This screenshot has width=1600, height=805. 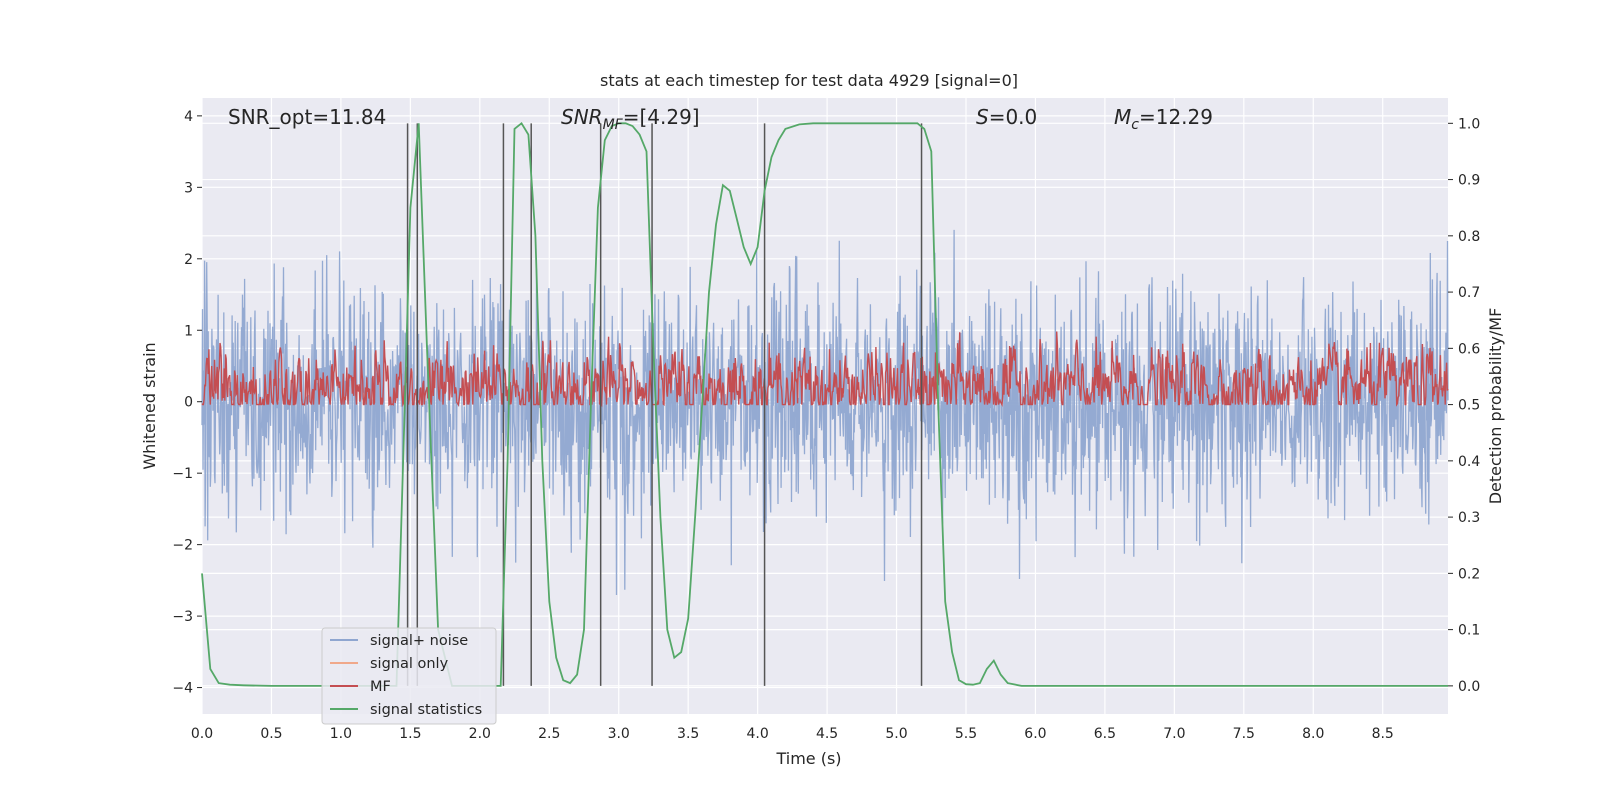 I want to click on y-axis-left-ticks: 4 3 2 1 0 −1 −2 −3 −4, so click(x=187, y=403).